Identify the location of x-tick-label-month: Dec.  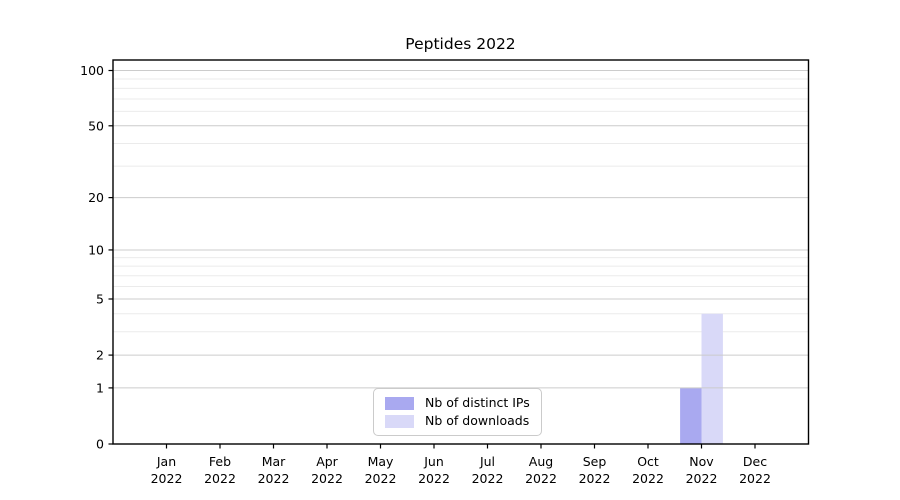
(755, 461).